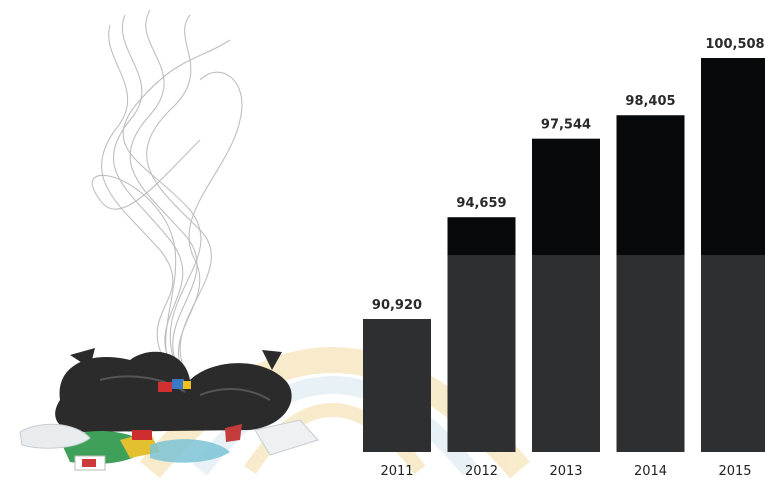  I want to click on x-tick-label: 2013, so click(565, 471).